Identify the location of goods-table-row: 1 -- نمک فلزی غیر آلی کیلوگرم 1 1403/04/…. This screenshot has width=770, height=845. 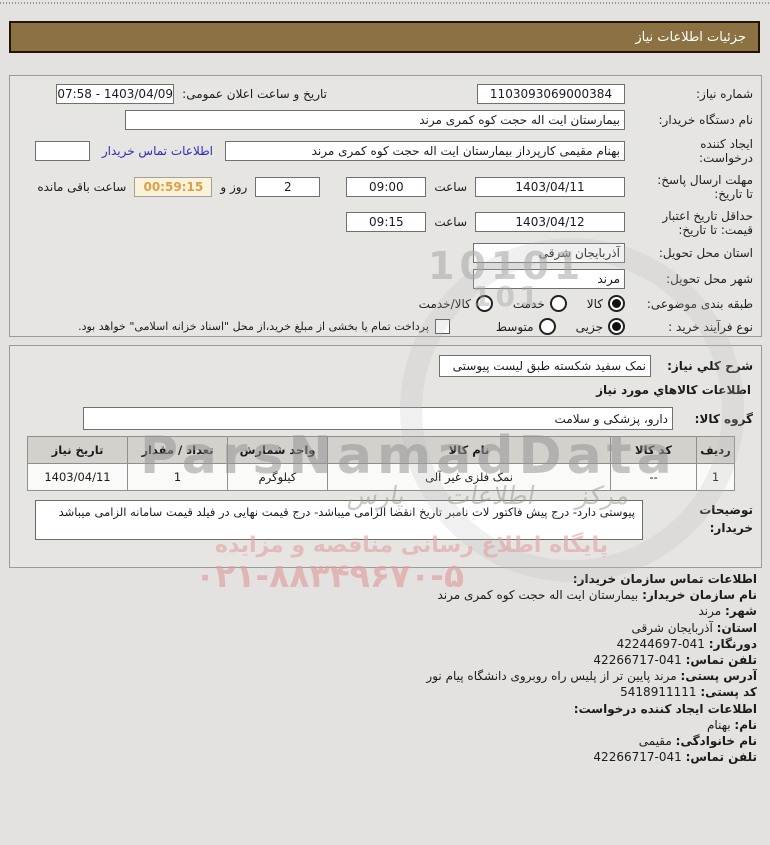
(381, 477).